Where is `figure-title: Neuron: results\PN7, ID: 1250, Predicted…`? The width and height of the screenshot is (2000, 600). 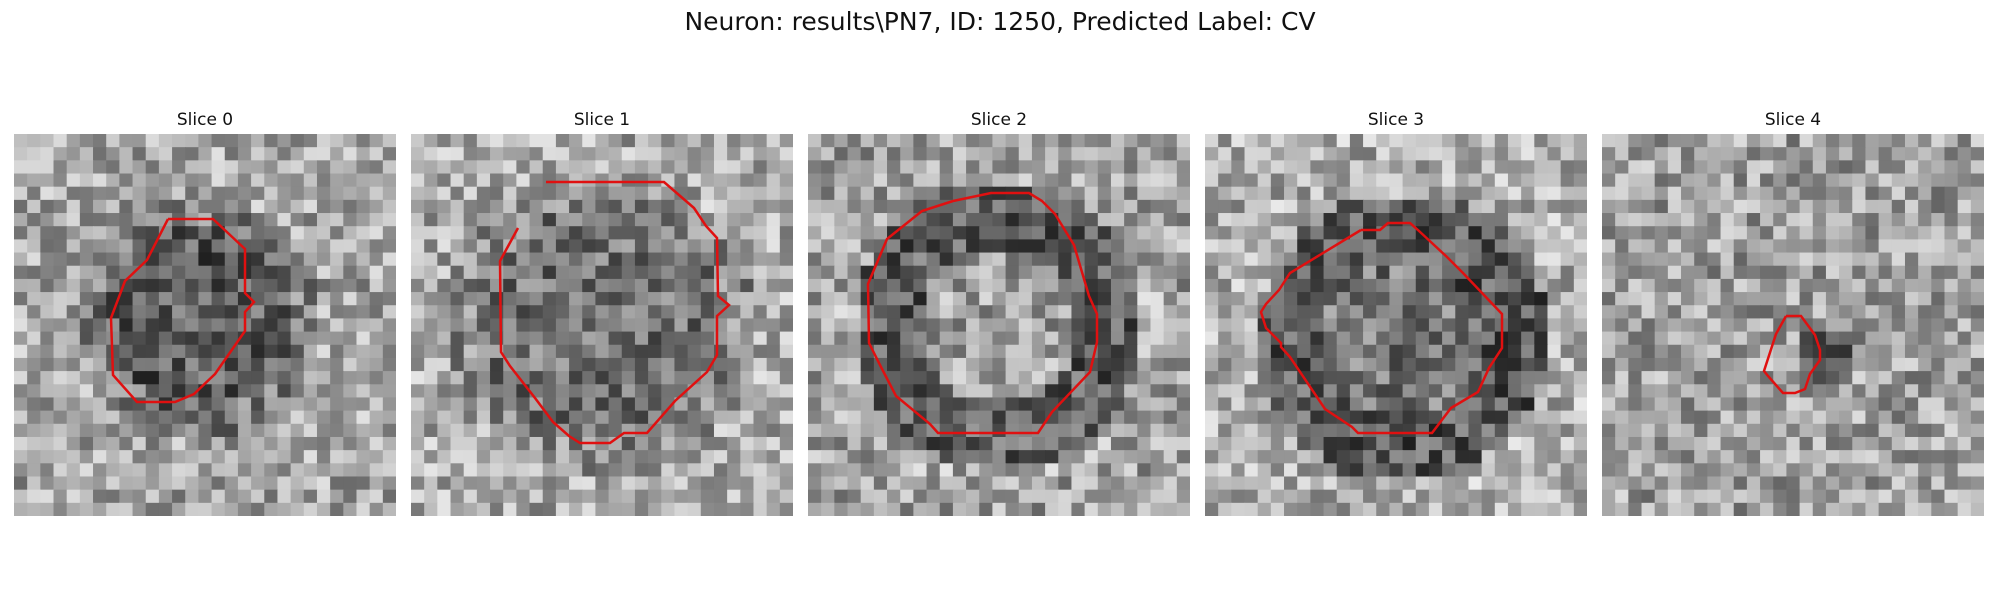 figure-title: Neuron: results\PN7, ID: 1250, Predicted… is located at coordinates (1000, 21).